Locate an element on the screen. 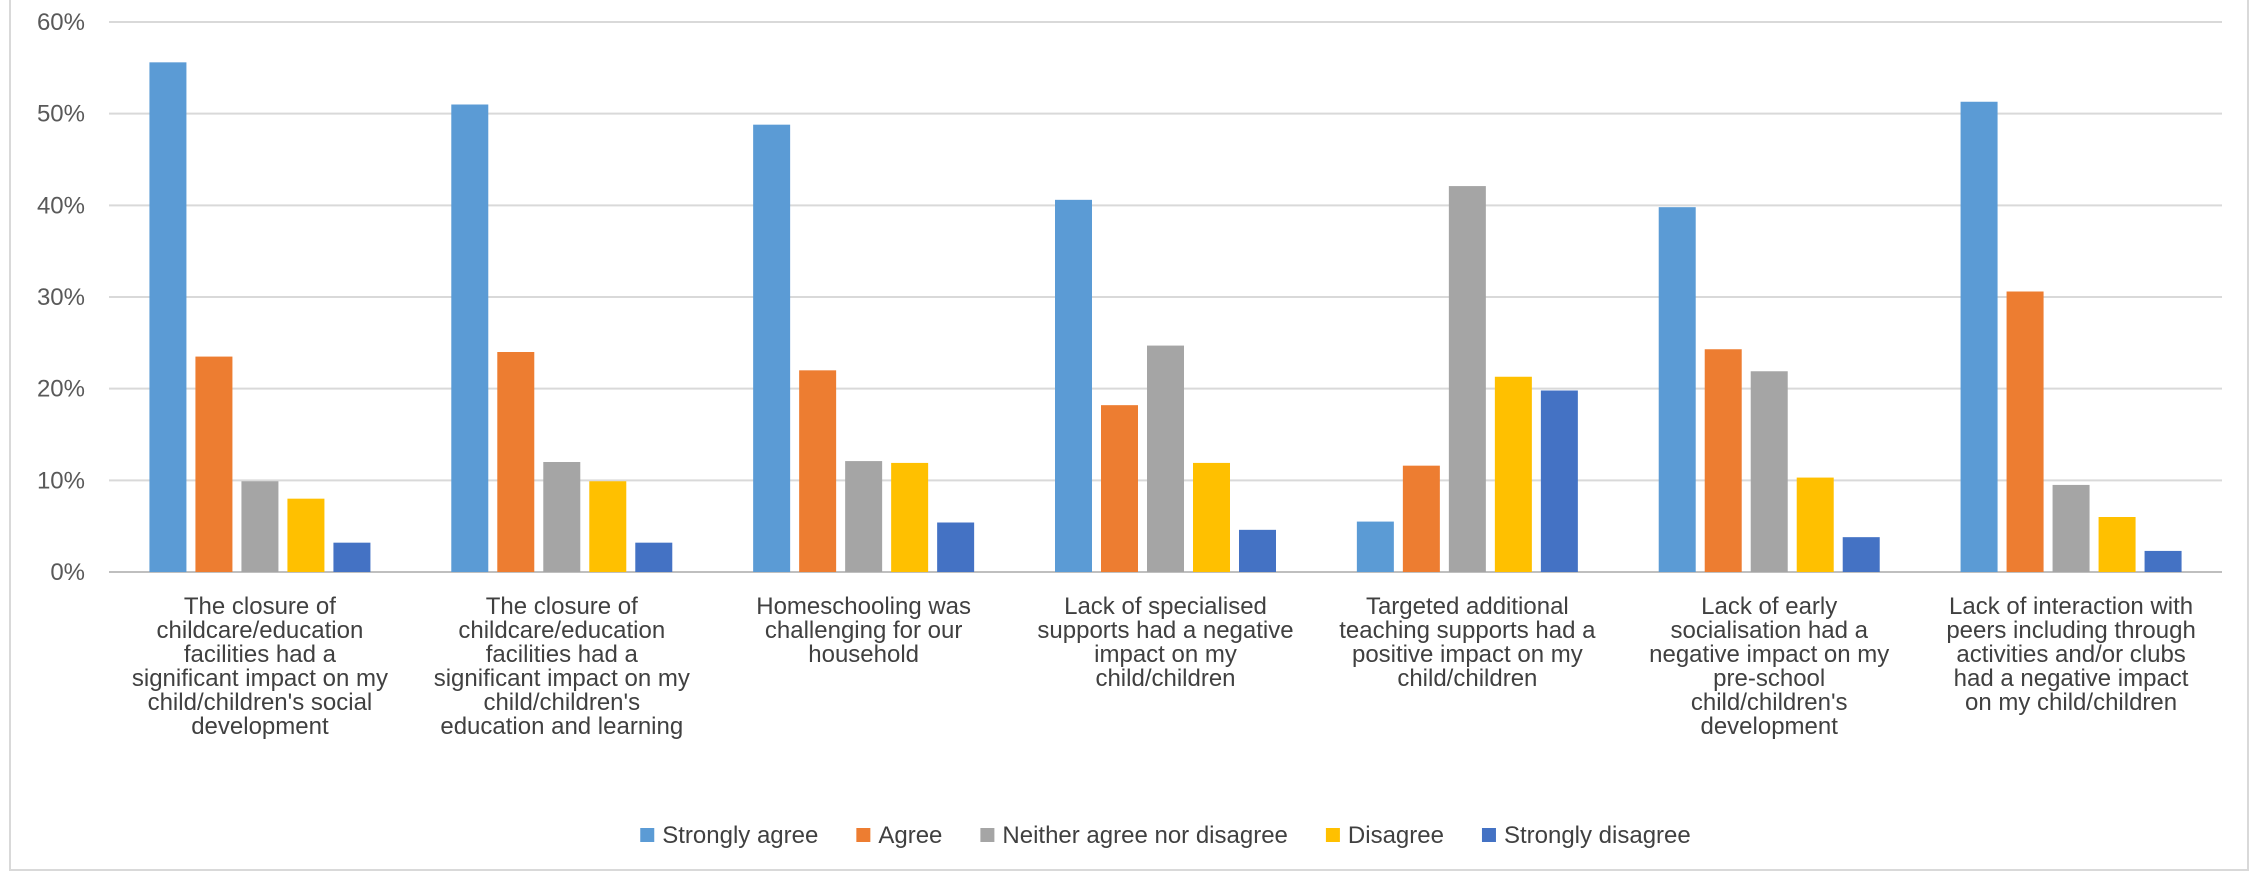 This screenshot has height=876, width=2254. legend-label: Disagree is located at coordinates (1396, 835).